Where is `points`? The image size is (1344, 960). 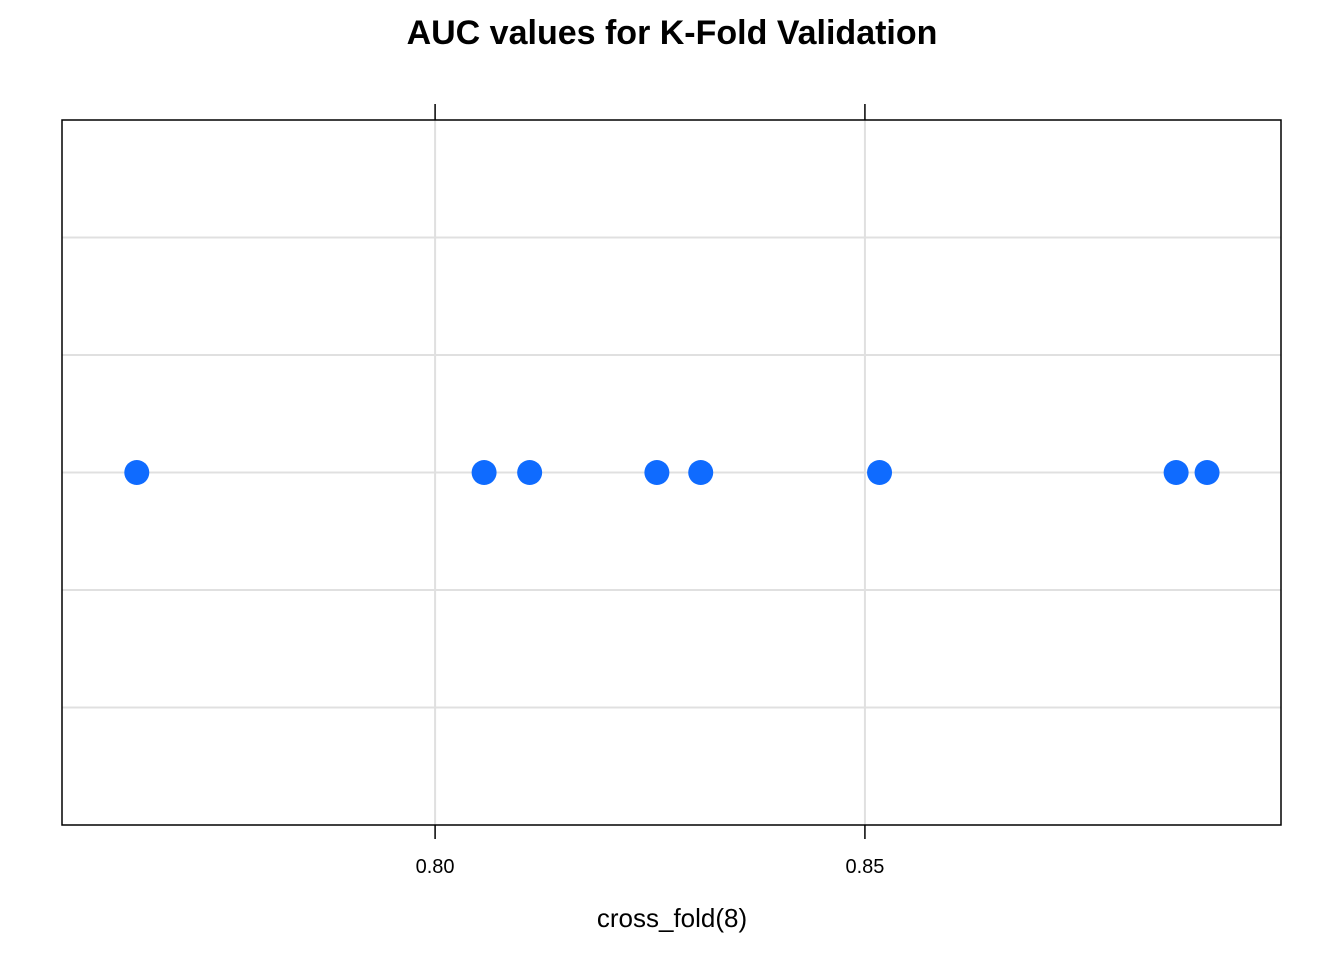 points is located at coordinates (672, 472).